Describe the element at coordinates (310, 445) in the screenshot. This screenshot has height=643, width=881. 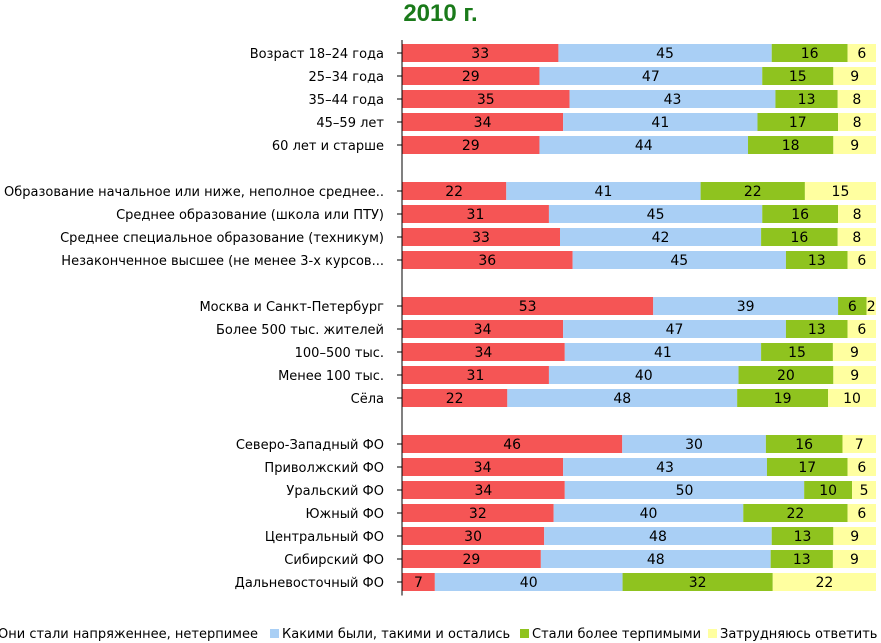
I see `category-label: Северо-Западный ФО` at that location.